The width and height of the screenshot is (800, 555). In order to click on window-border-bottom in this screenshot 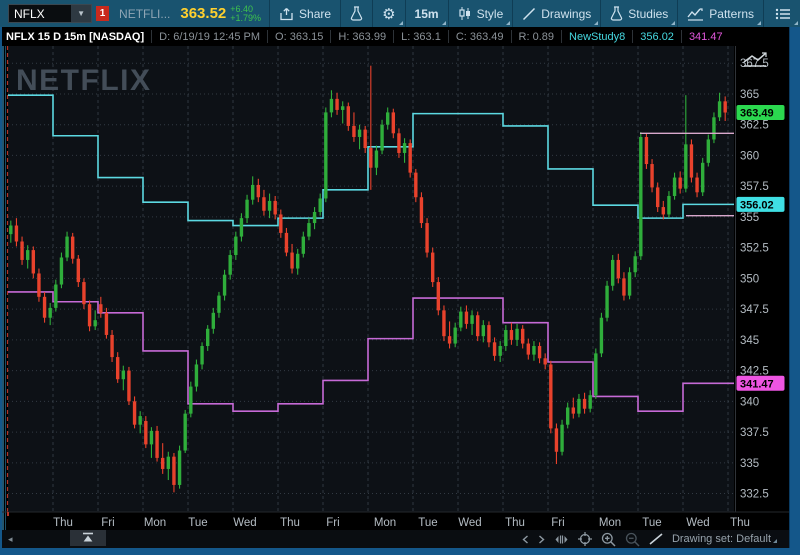, I will do `click(400, 551)`.